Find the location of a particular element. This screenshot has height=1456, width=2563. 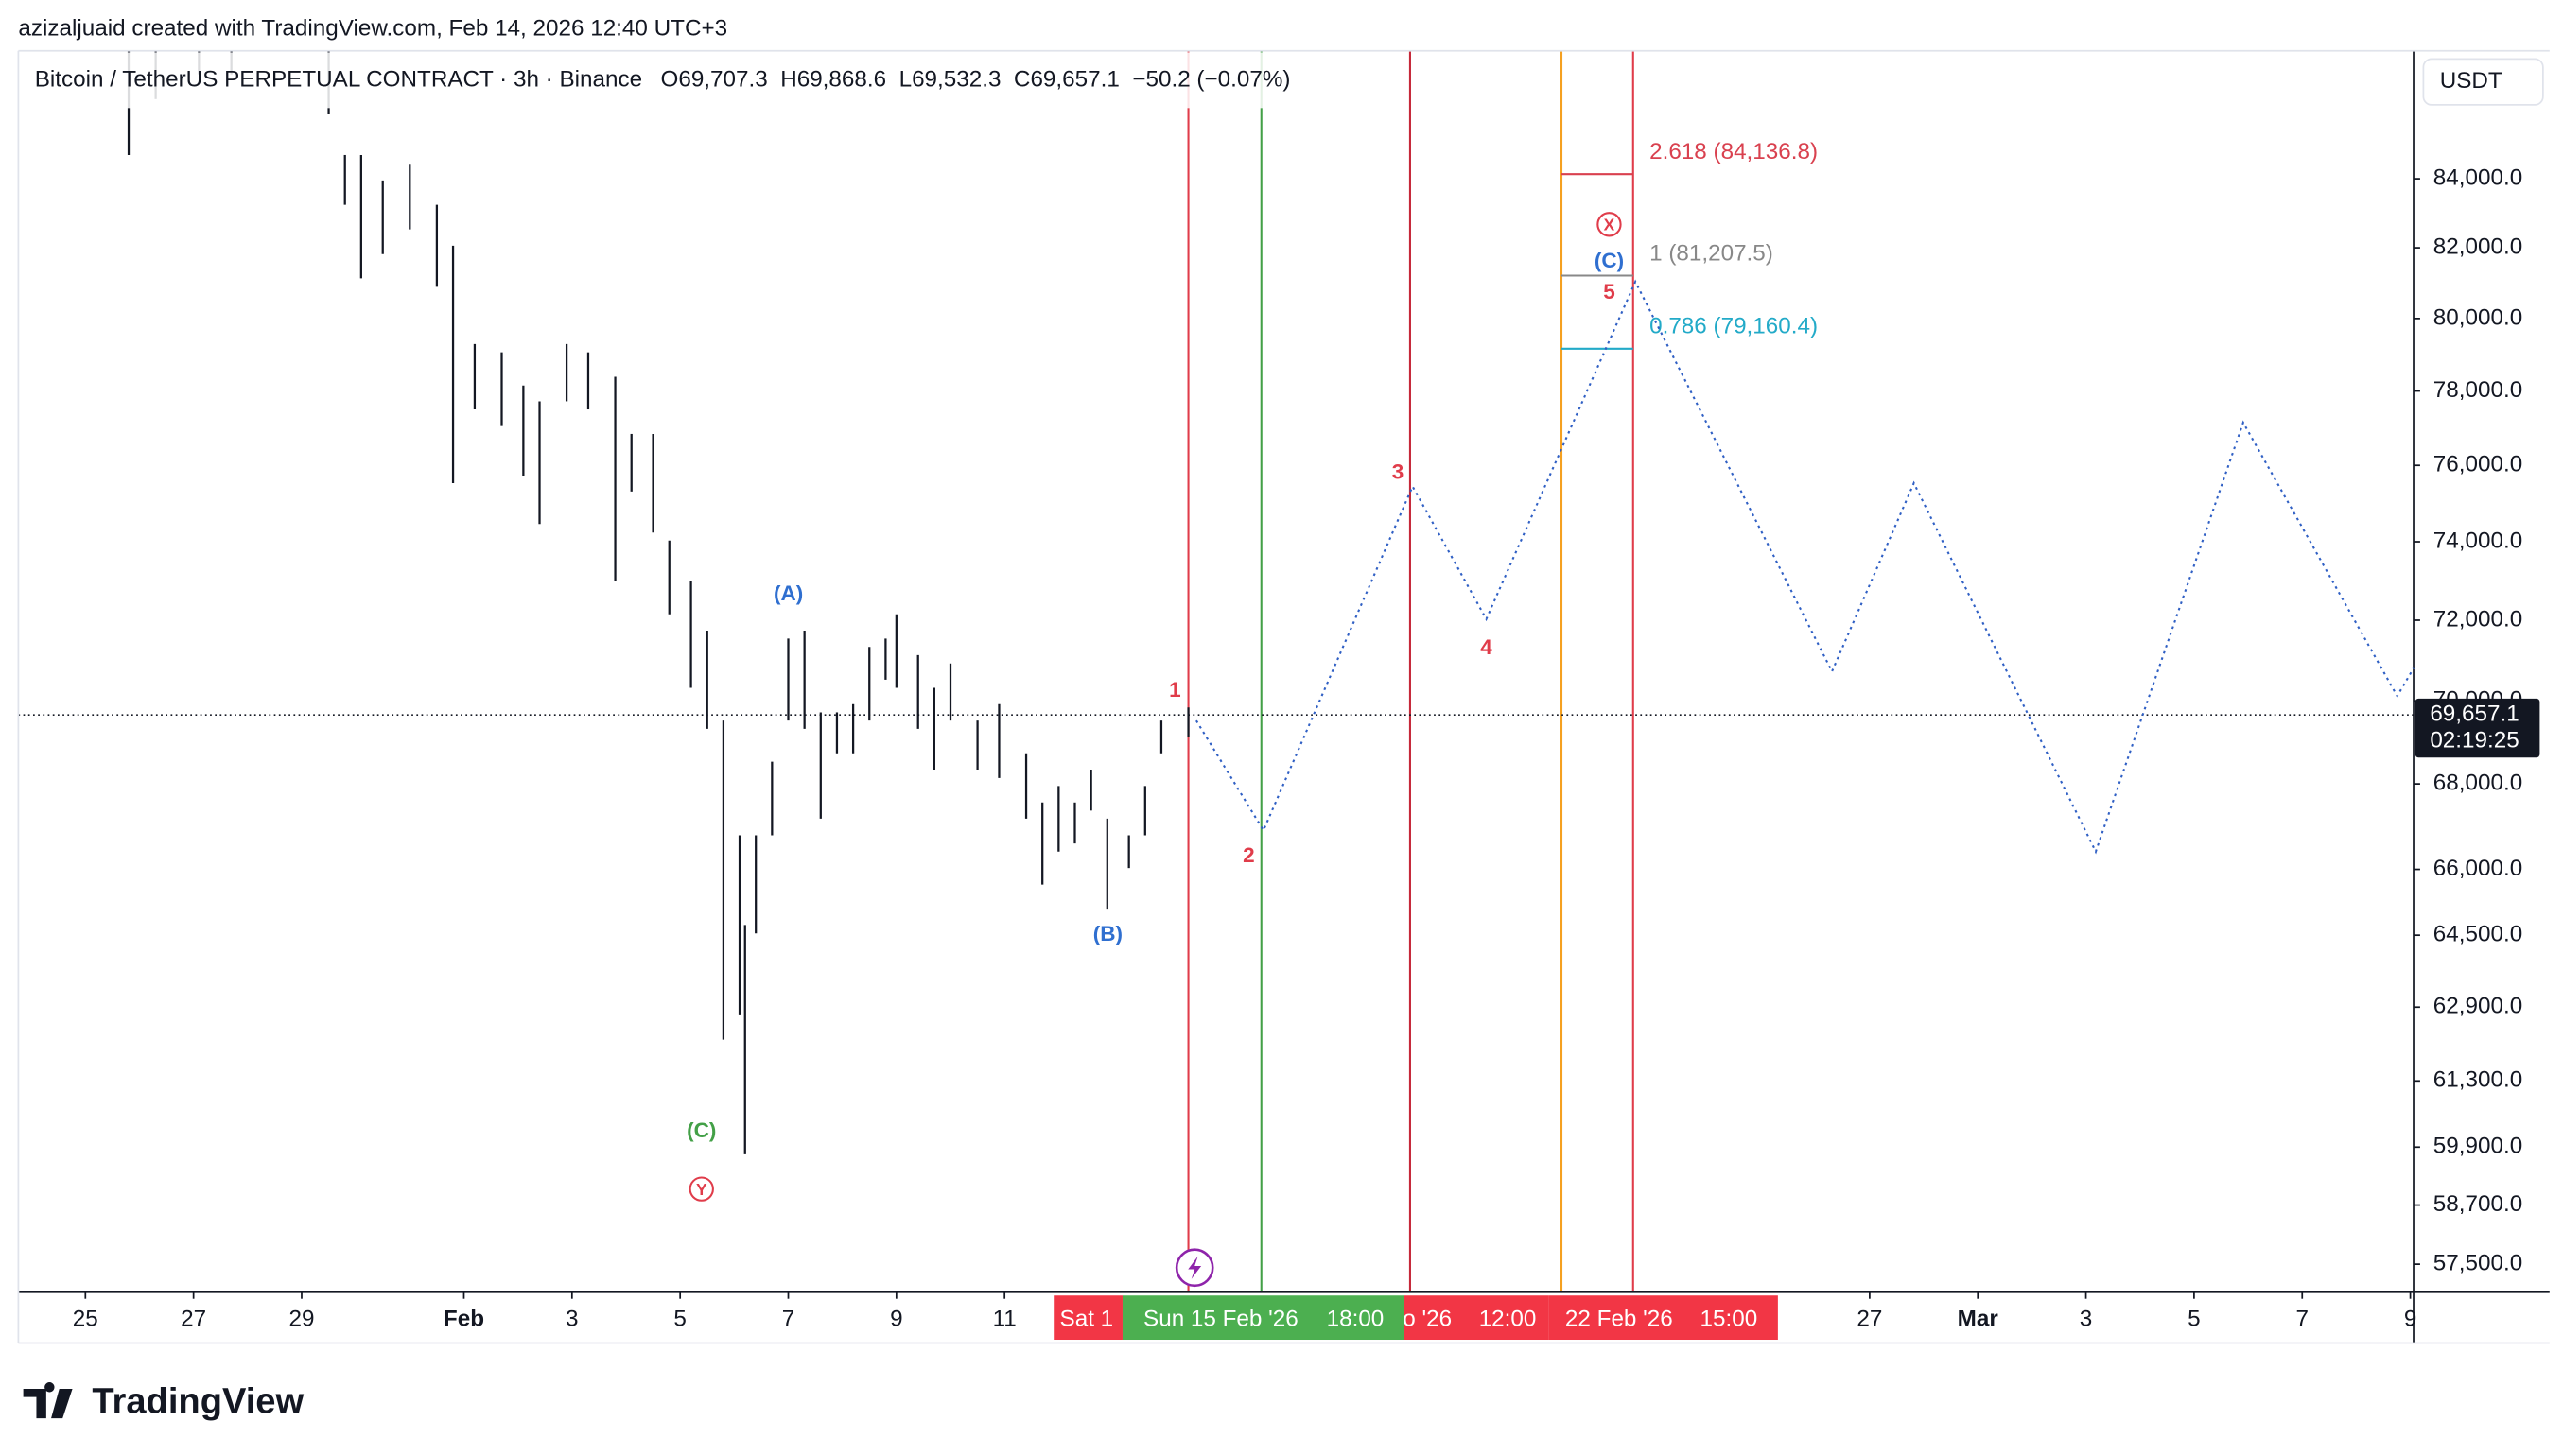

y-tick-label: 74,000.0 is located at coordinates (2477, 540).